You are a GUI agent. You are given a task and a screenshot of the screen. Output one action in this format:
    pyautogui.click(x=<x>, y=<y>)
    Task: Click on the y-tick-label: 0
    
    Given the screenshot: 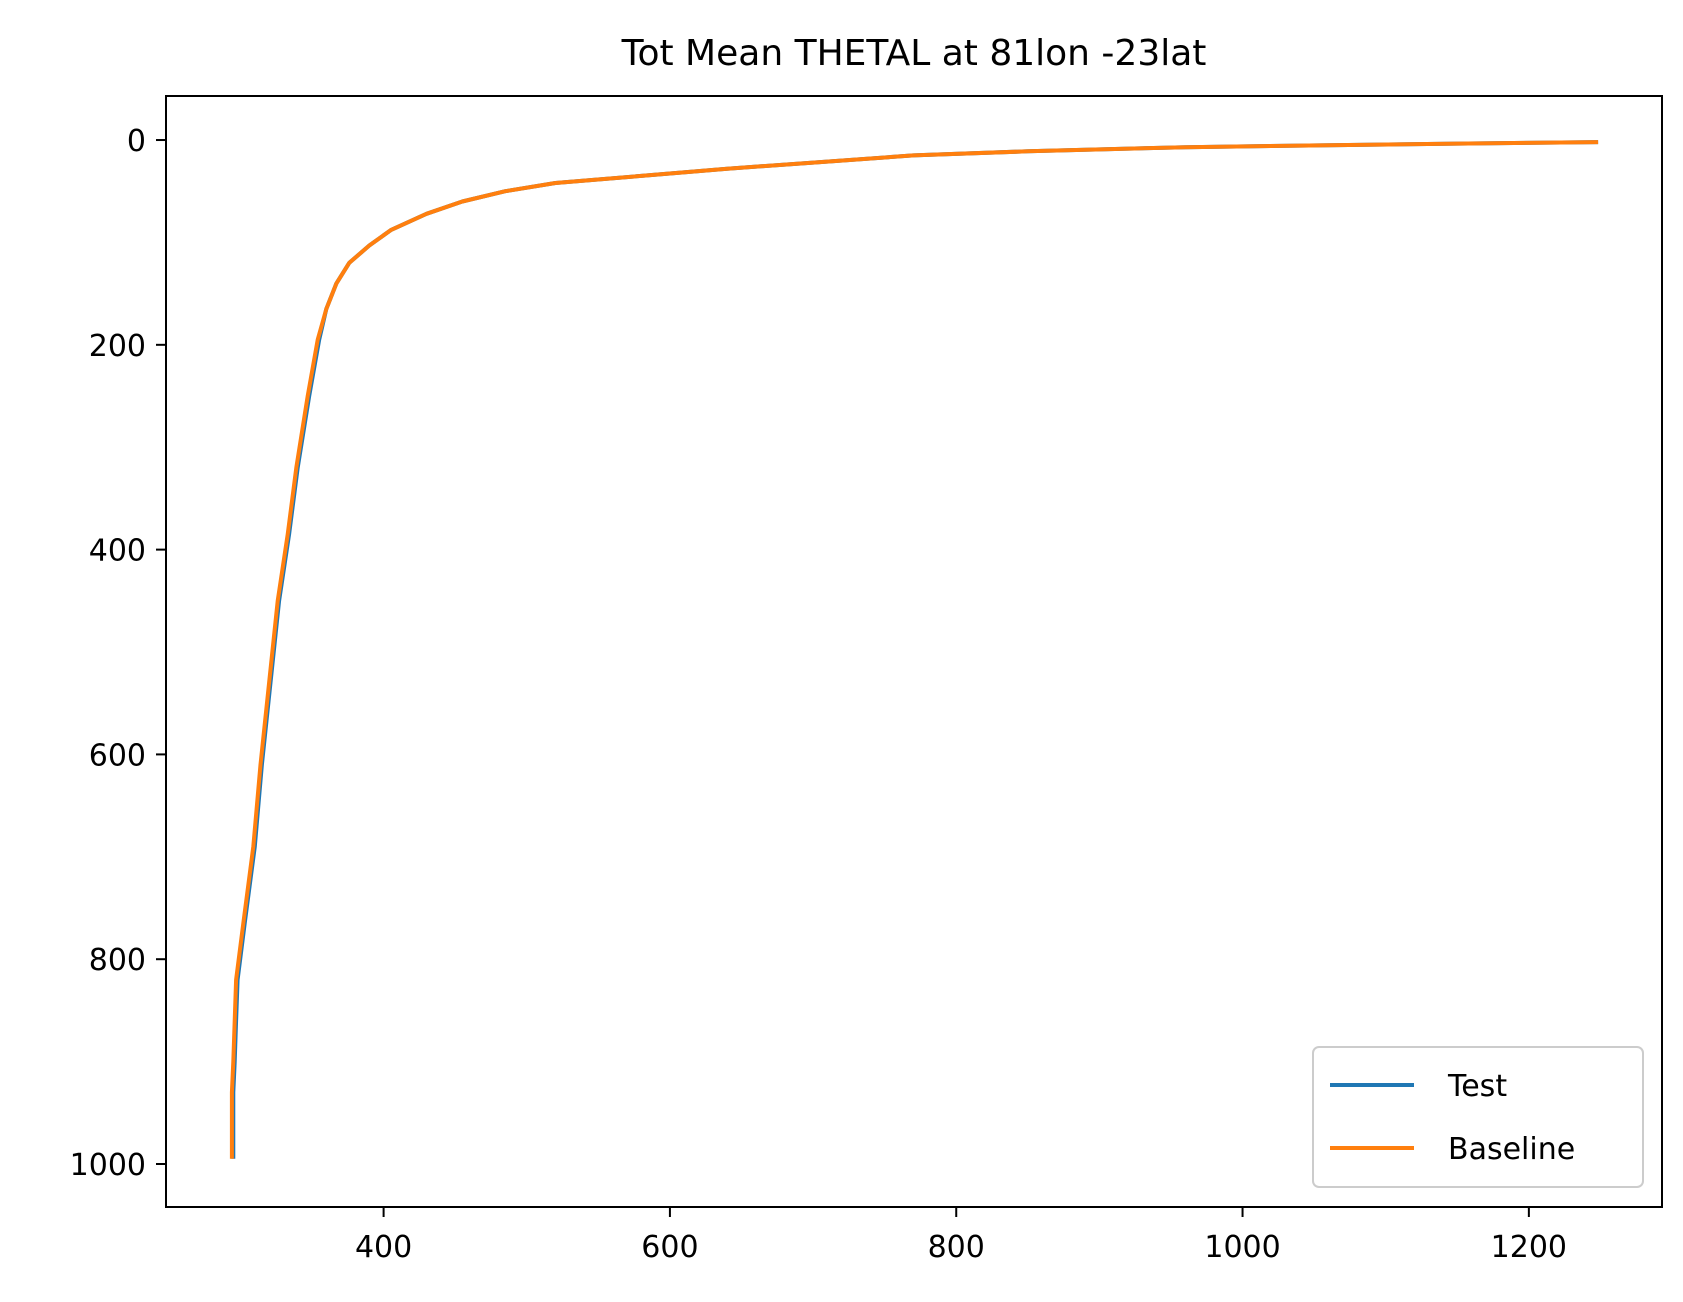 What is the action you would take?
    pyautogui.click(x=136, y=141)
    